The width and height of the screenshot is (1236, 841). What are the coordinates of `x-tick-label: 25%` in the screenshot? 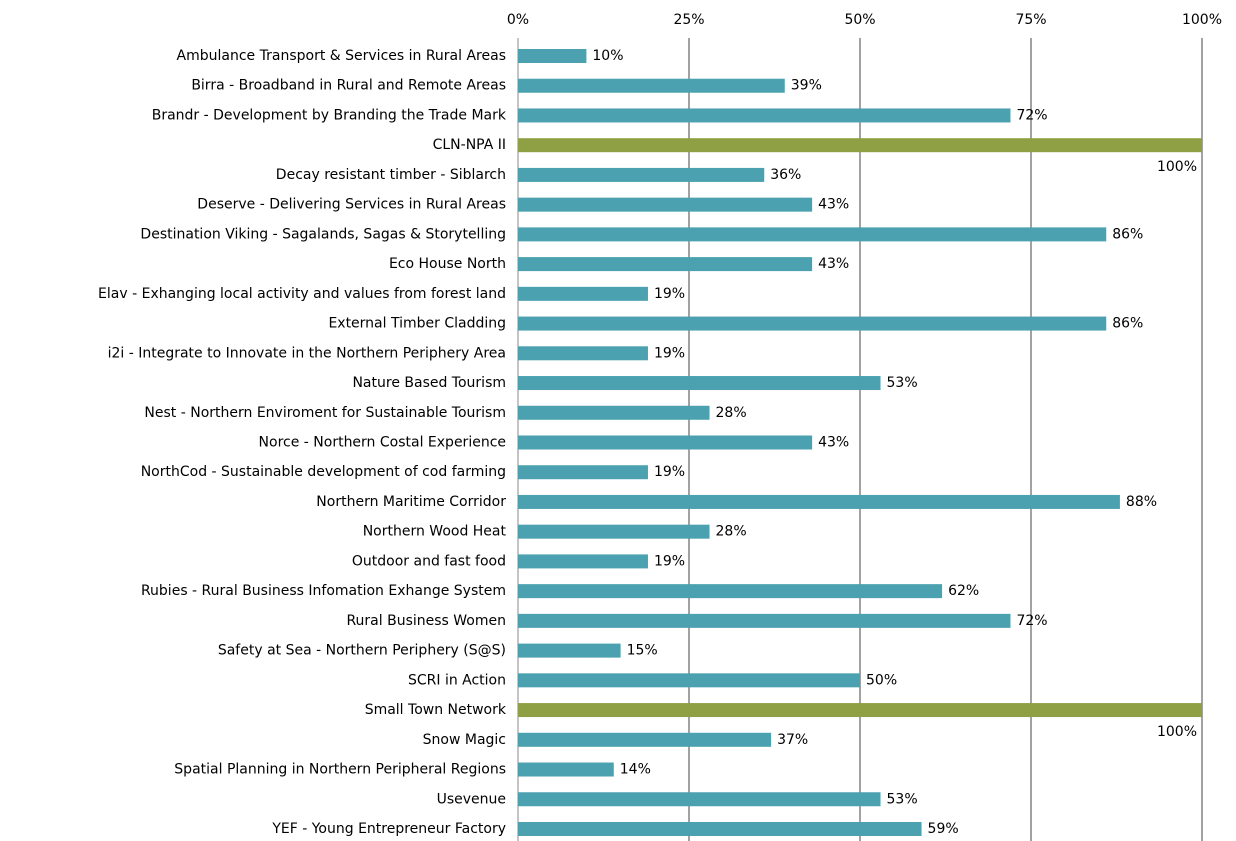 It's located at (688, 20).